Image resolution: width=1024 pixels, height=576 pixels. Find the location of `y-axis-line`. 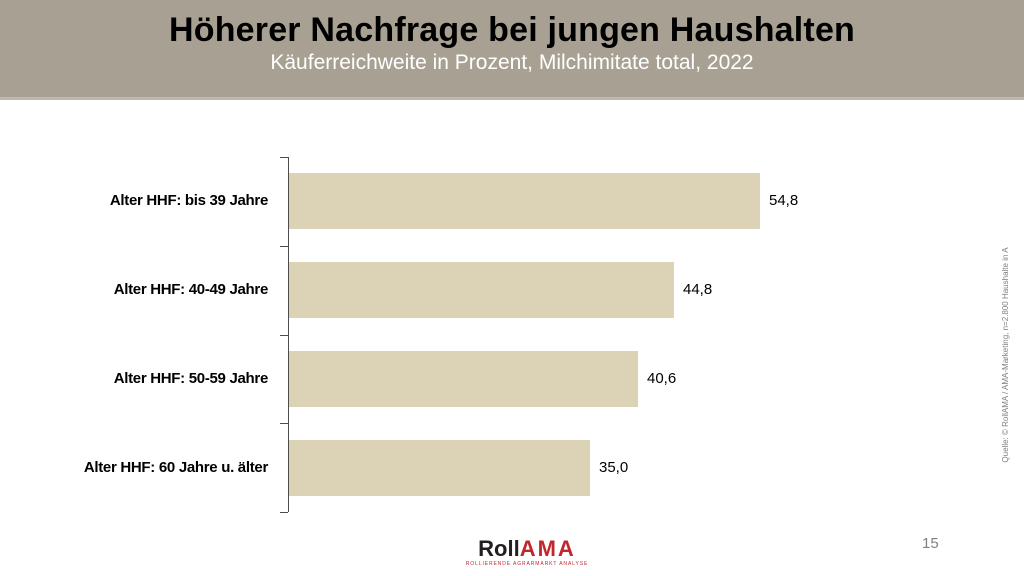

y-axis-line is located at coordinates (288, 334).